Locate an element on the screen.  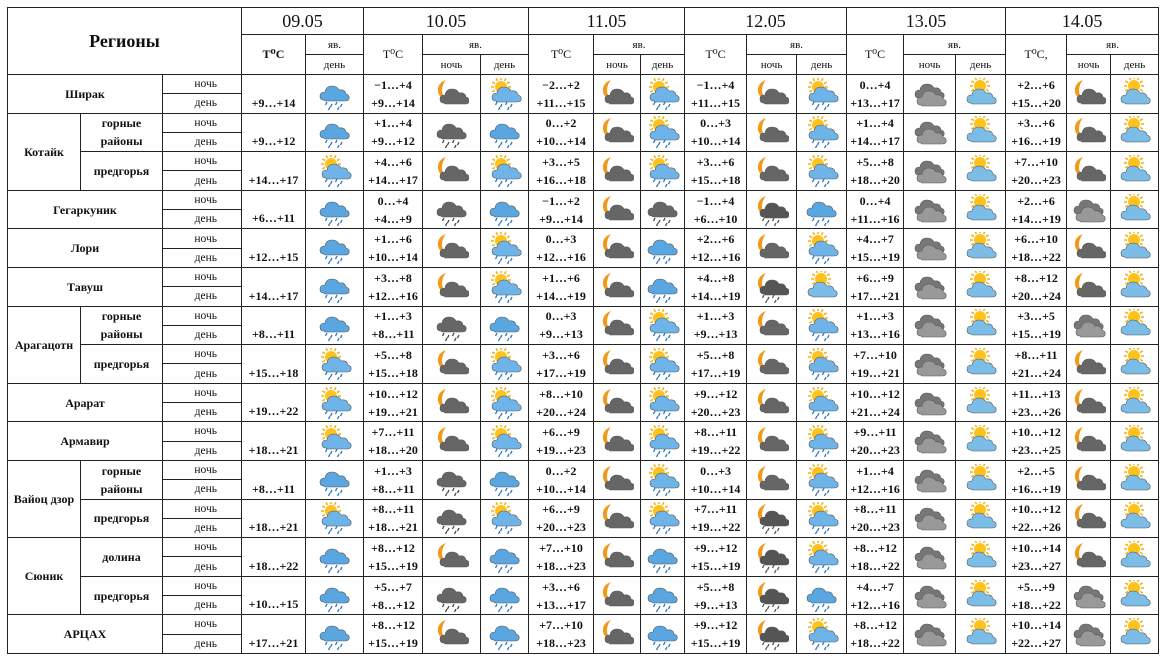
temperature: +3…+6 +13…+17 is located at coordinates (561, 595).